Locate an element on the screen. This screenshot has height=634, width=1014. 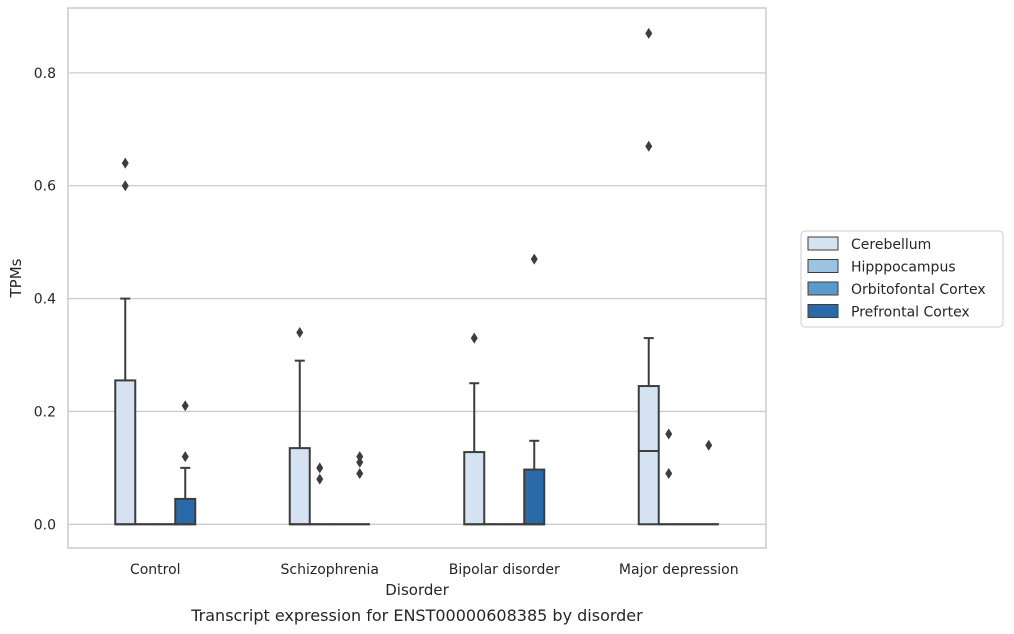
legend-frame is located at coordinates (902, 279).